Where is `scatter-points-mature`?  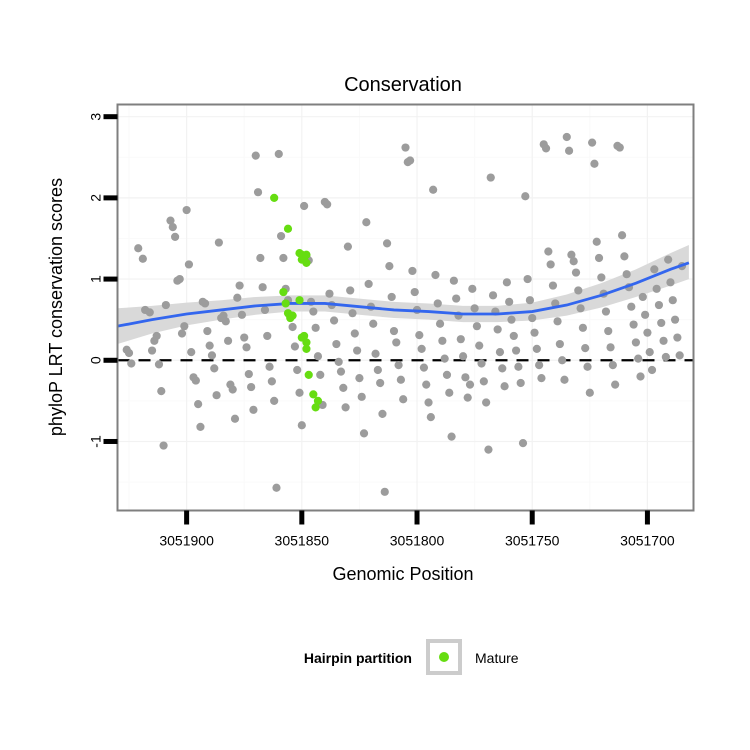 scatter-points-mature is located at coordinates (296, 302).